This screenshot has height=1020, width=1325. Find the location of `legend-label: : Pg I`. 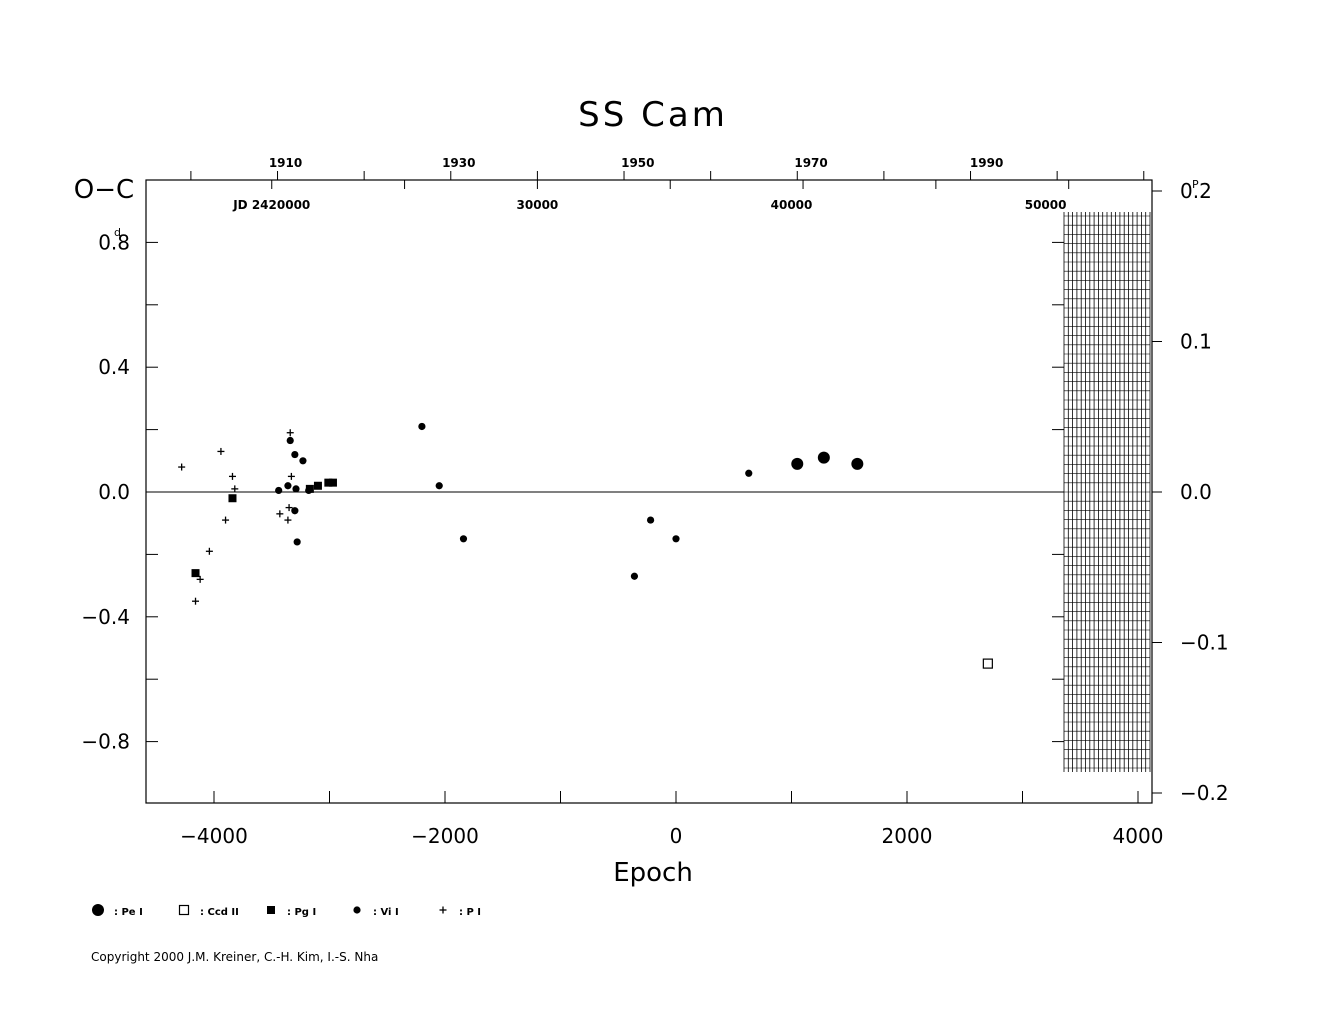

legend-label: : Pg I is located at coordinates (301, 912).